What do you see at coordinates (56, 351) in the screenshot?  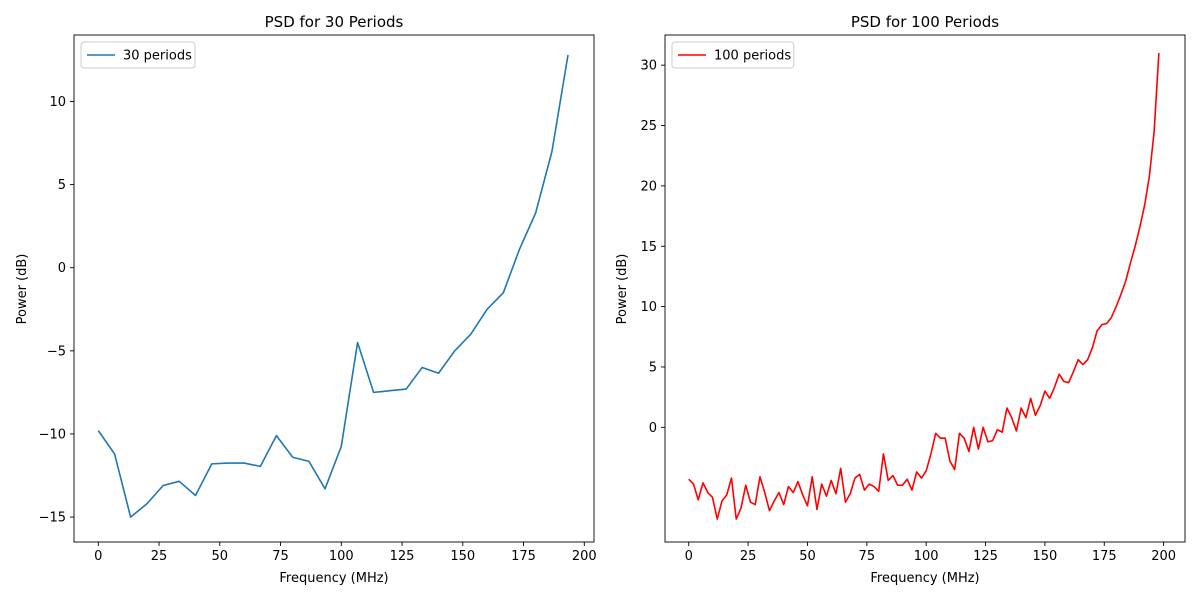 I see `y-tick-label: −5` at bounding box center [56, 351].